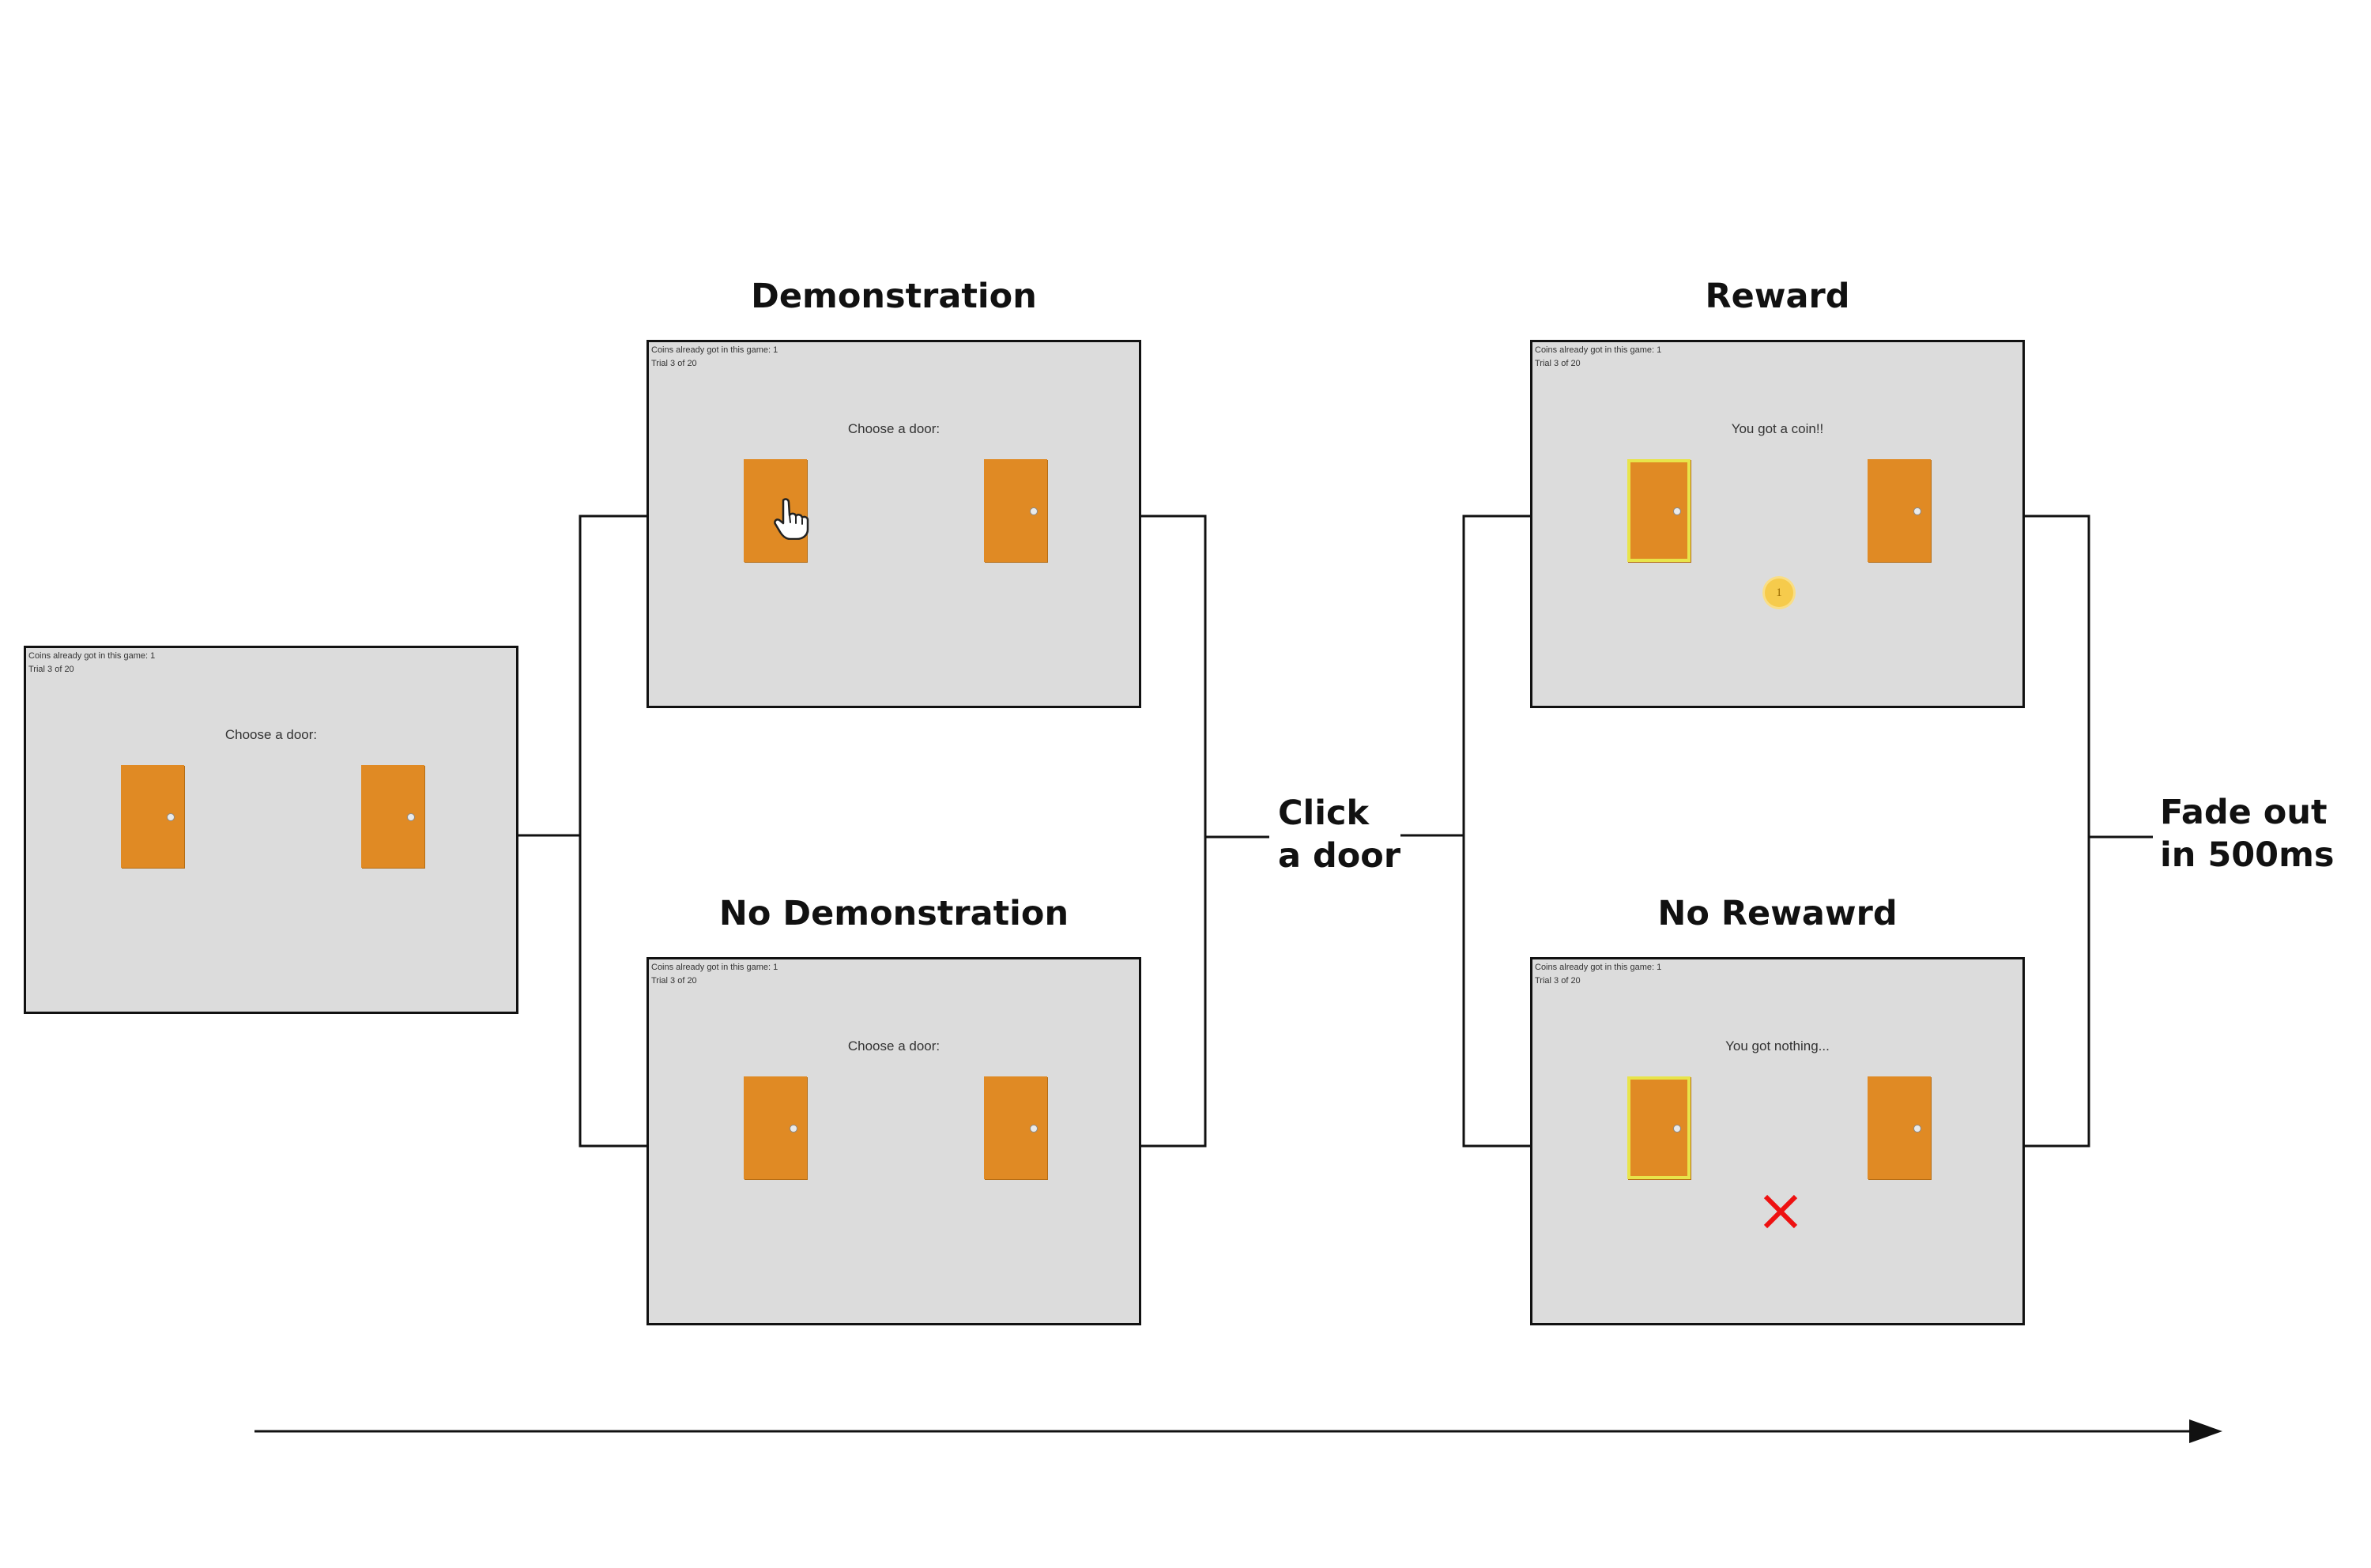  What do you see at coordinates (1777, 429) in the screenshot?
I see `screen-prompt: You got a coin!!` at bounding box center [1777, 429].